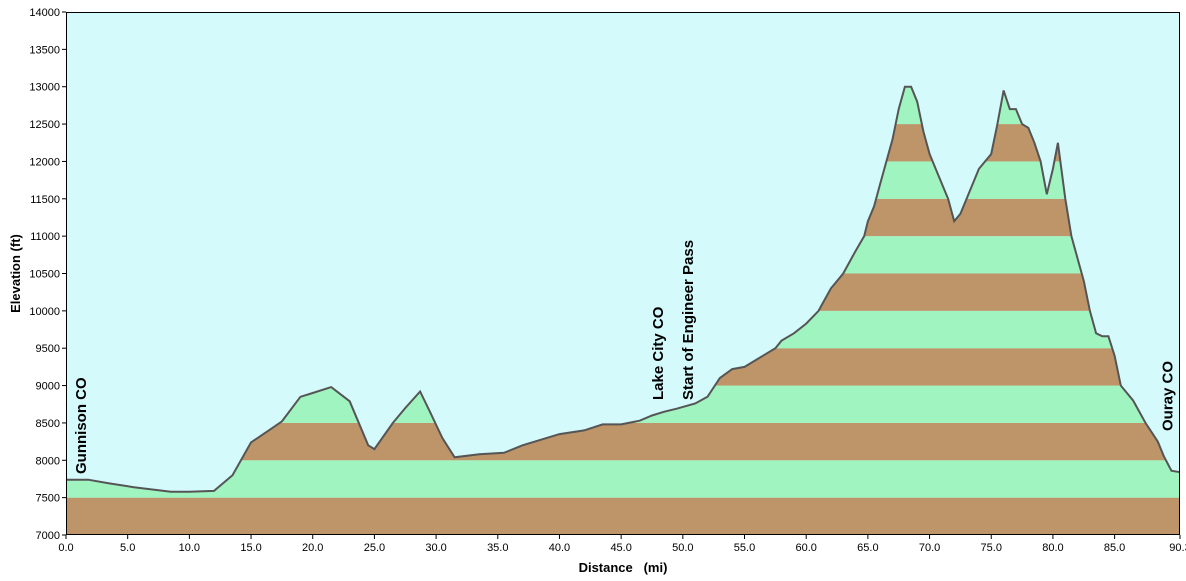 The height and width of the screenshot is (581, 1186). Describe the element at coordinates (682, 548) in the screenshot. I see `x-tick-label: 50.0` at that location.